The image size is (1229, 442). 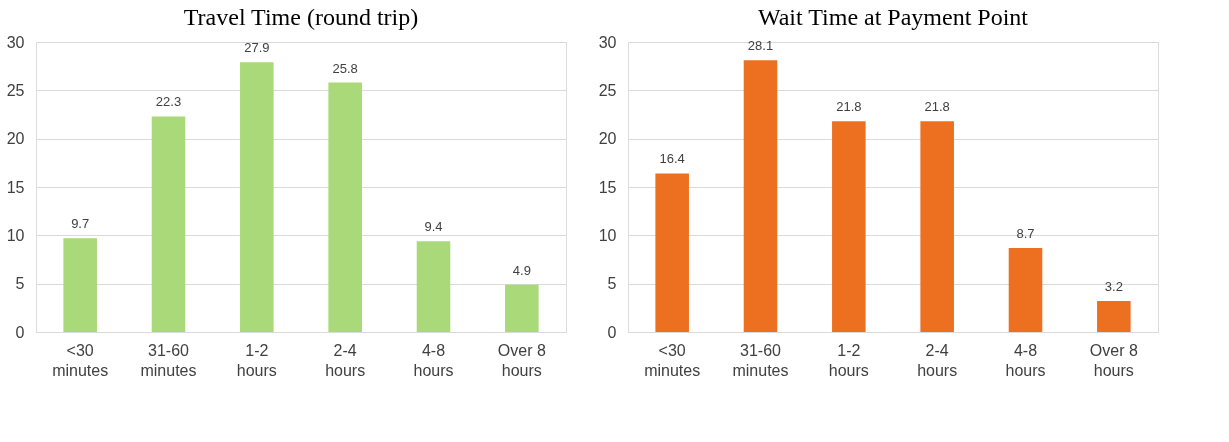 I want to click on data-label: 27.9, so click(x=257, y=48).